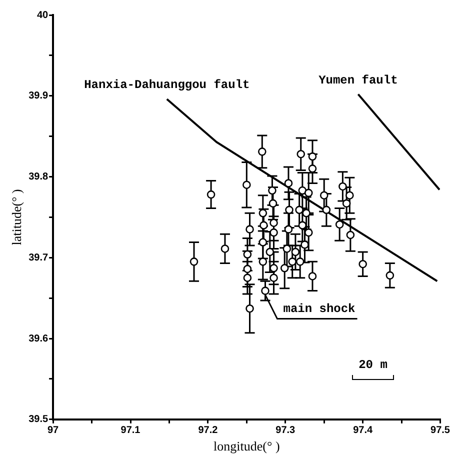 The height and width of the screenshot is (465, 459). What do you see at coordinates (358, 80) in the screenshot?
I see `series-label: Yumen fault` at bounding box center [358, 80].